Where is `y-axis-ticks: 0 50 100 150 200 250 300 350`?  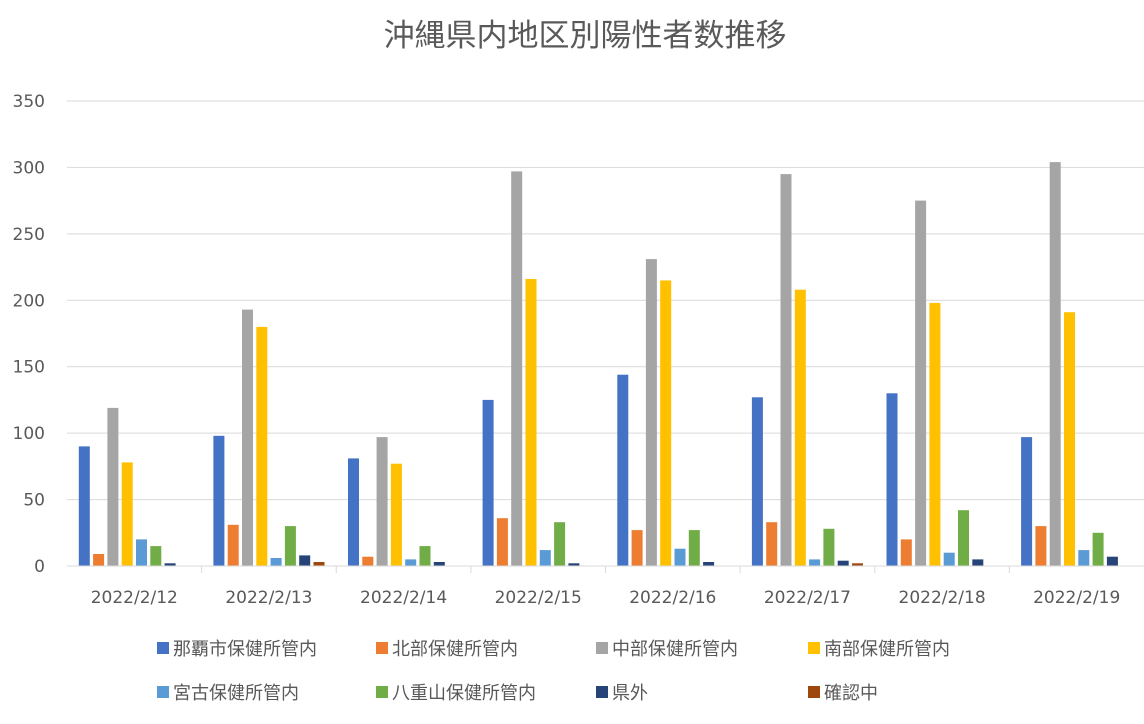
y-axis-ticks: 0 50 100 150 200 250 300 350 is located at coordinates (29, 334).